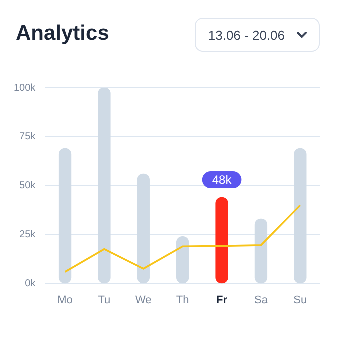 Image resolution: width=338 pixels, height=361 pixels. What do you see at coordinates (25, 88) in the screenshot?
I see `y-tick-label: 100k` at bounding box center [25, 88].